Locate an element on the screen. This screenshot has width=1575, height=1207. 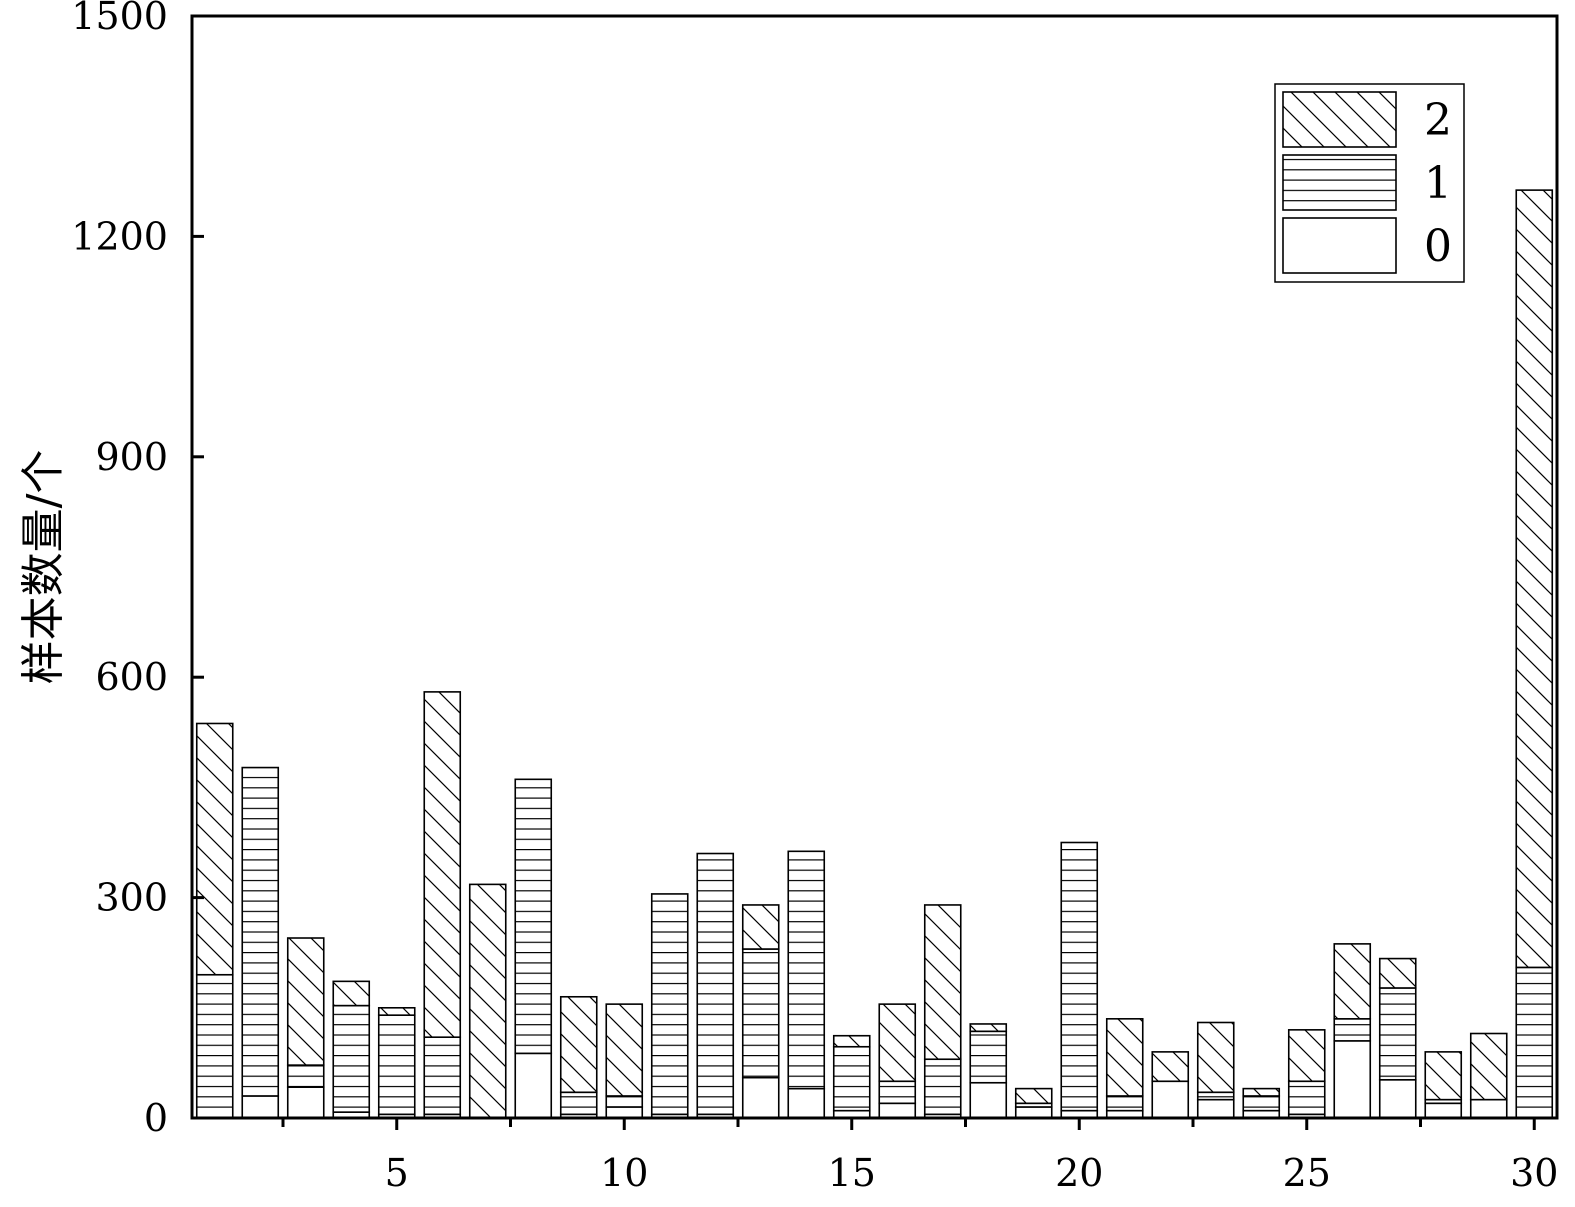
y-tick-label-1200: 1200 is located at coordinates (119, 236).